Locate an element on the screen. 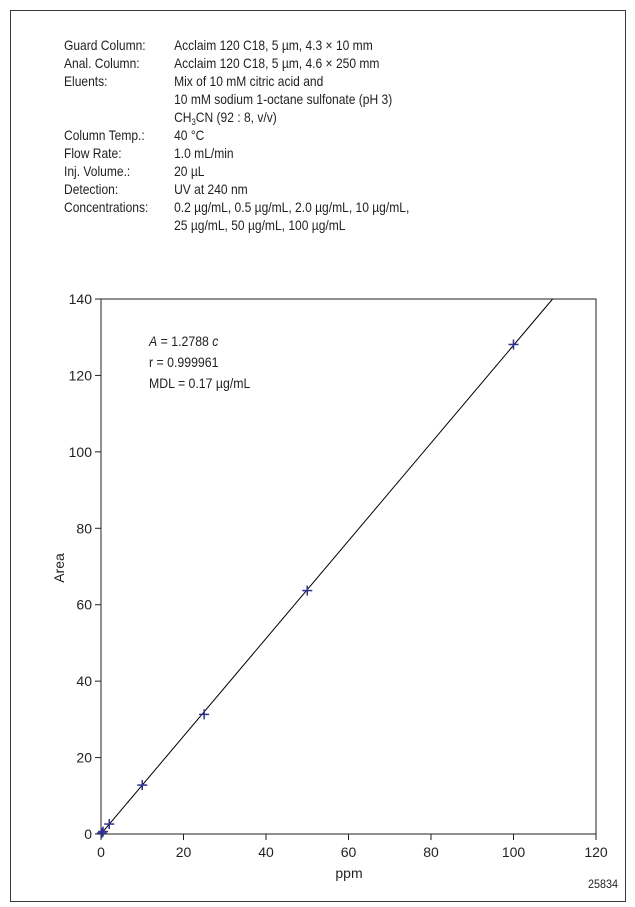  equation-A: A is located at coordinates (152, 341).